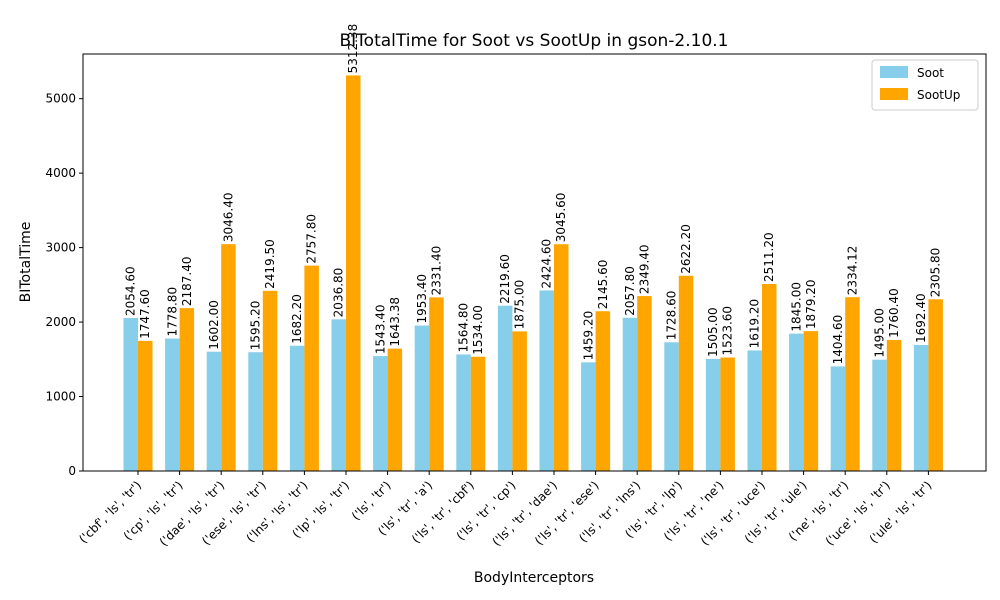  What do you see at coordinates (852, 271) in the screenshot?
I see `data-label-sootup-17: 2334.12` at bounding box center [852, 271].